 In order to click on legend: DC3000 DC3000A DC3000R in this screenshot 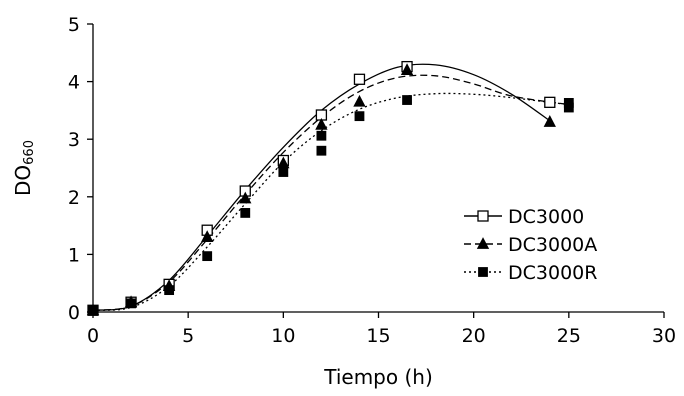, I will do `click(530, 245)`.